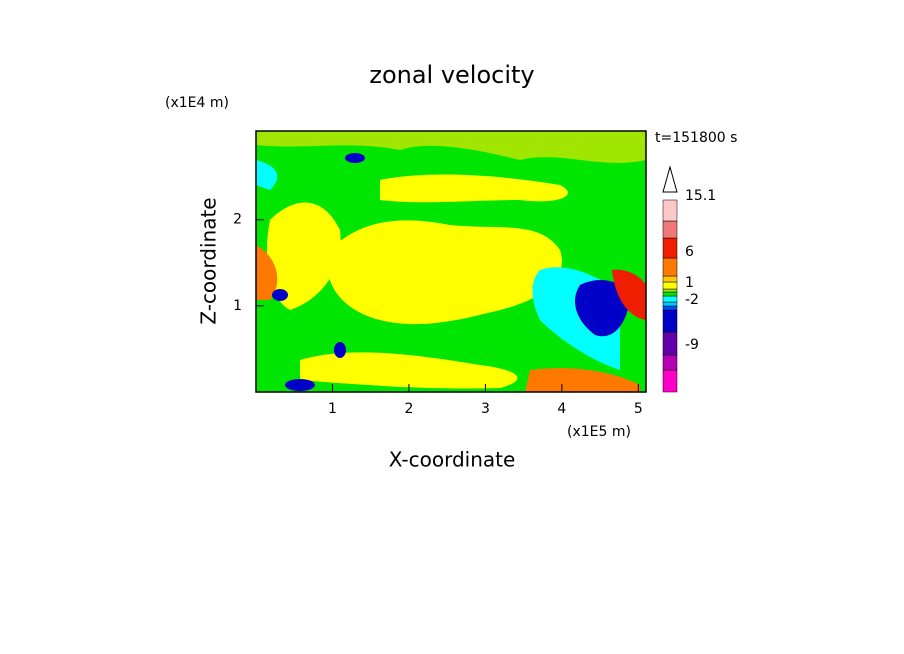 This screenshot has width=904, height=654. I want to click on y-axis-title: Z-coordinate, so click(209, 260).